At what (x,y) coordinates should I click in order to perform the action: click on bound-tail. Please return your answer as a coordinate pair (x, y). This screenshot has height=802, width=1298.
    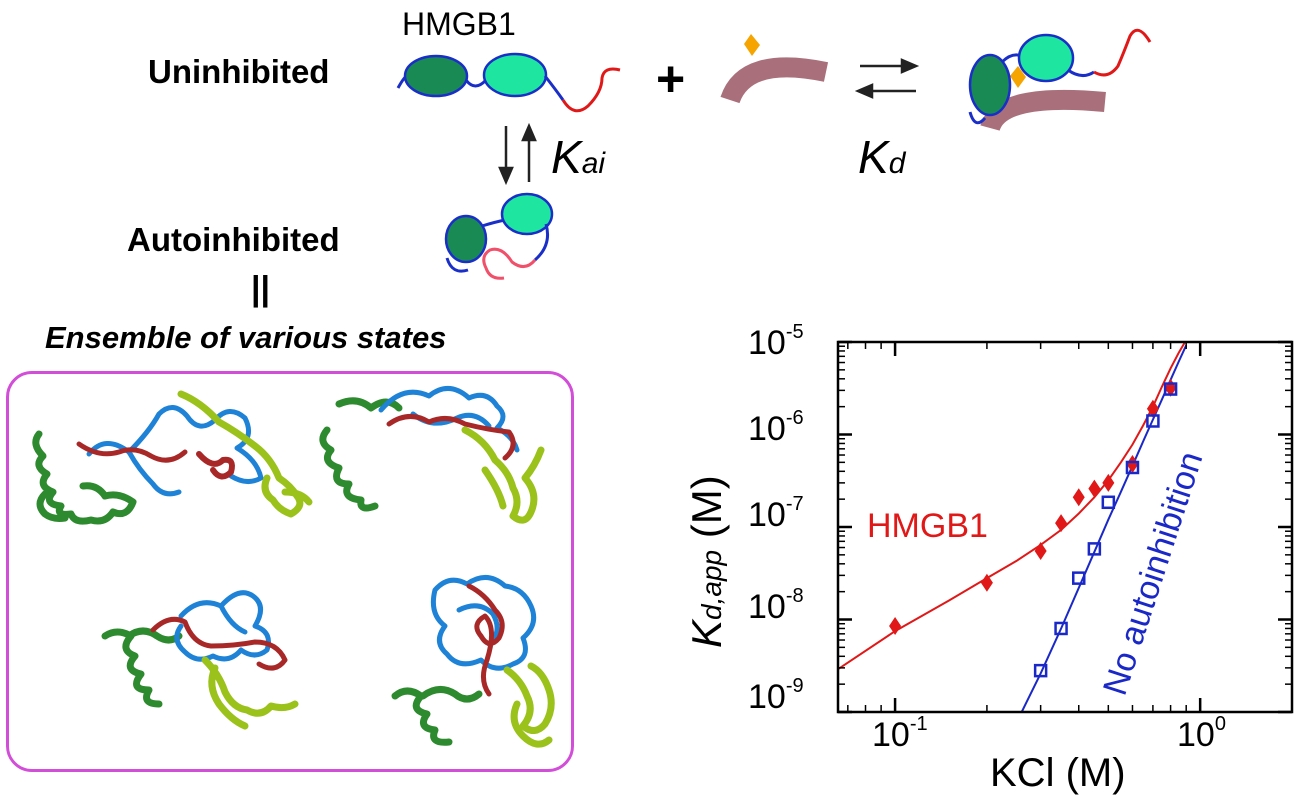
    Looking at the image, I should click on (1122, 52).